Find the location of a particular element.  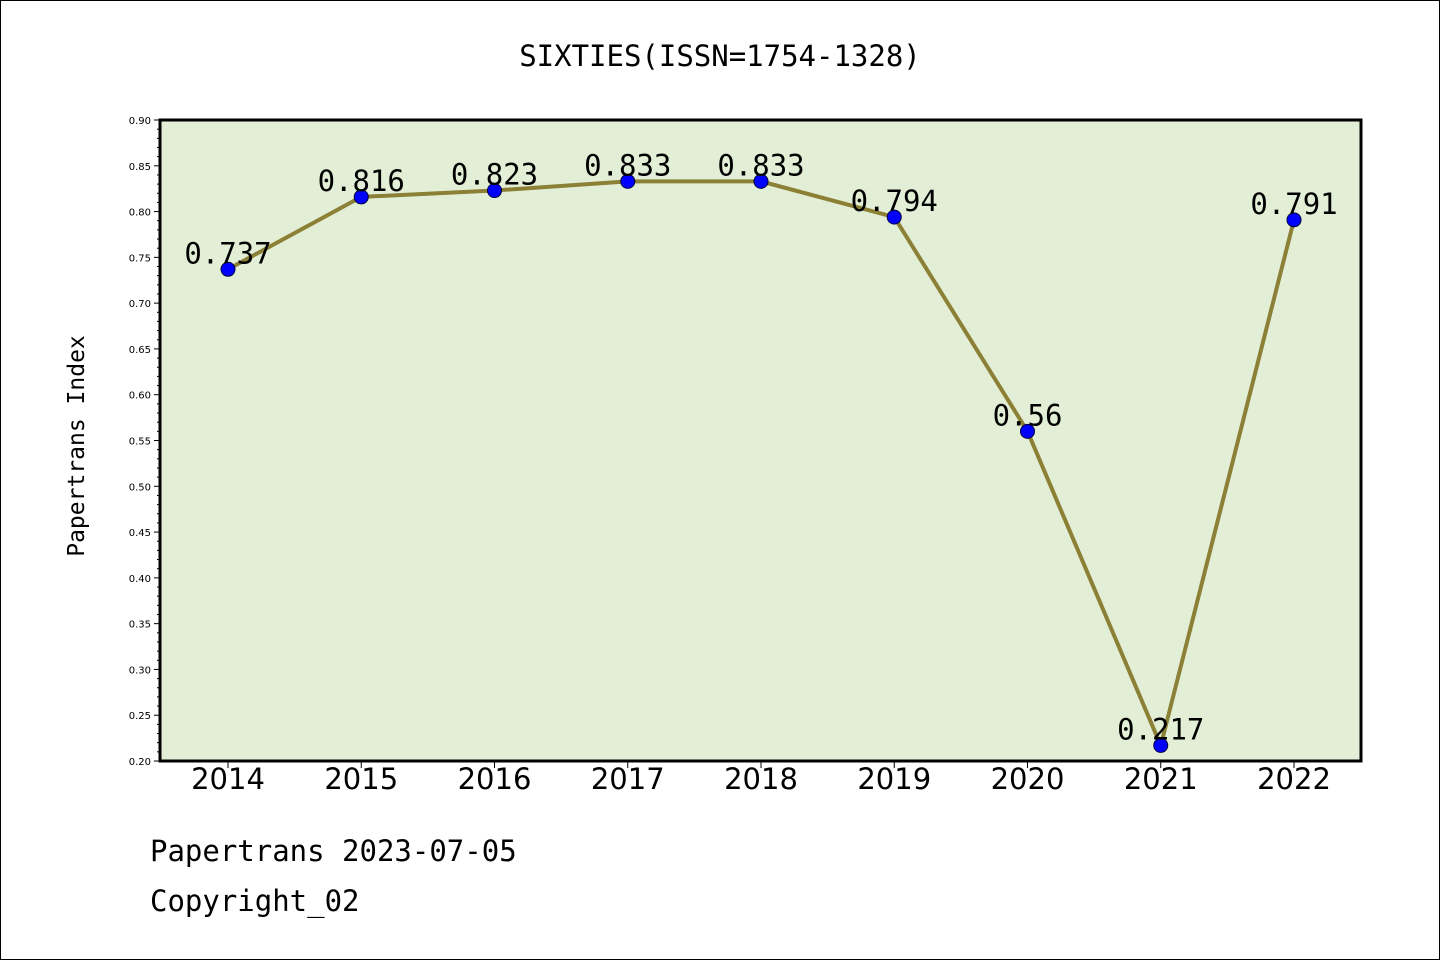

x-tick-label: 2021 is located at coordinates (1161, 779).